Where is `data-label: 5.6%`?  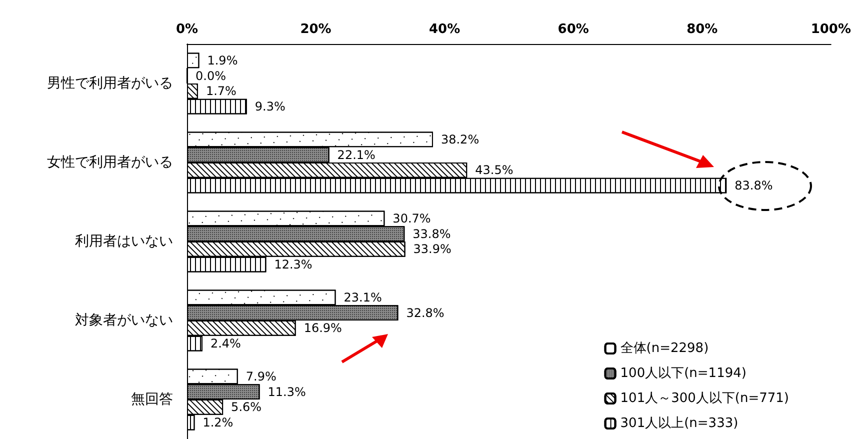 data-label: 5.6% is located at coordinates (246, 407).